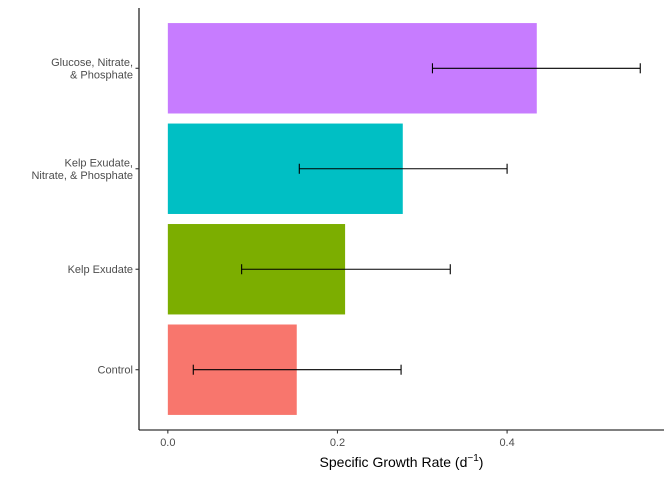  What do you see at coordinates (167, 443) in the screenshot?
I see `x-tick-label-0: 0.0` at bounding box center [167, 443].